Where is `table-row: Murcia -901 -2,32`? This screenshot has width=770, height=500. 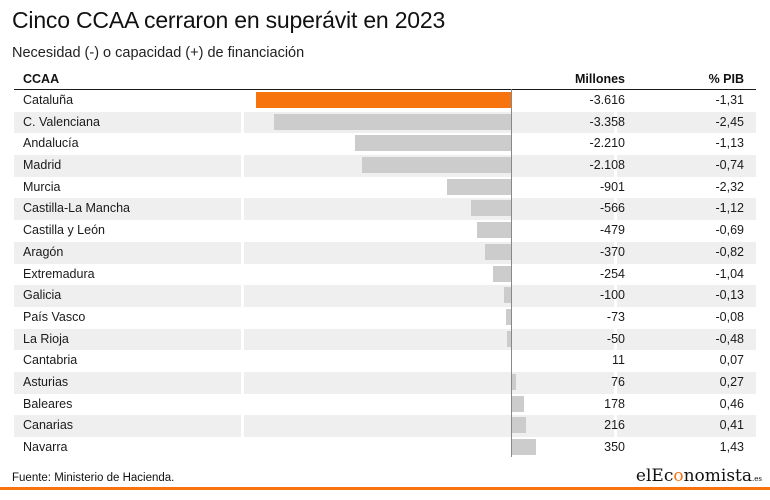
table-row: Murcia -901 -2,32 is located at coordinates (385, 187).